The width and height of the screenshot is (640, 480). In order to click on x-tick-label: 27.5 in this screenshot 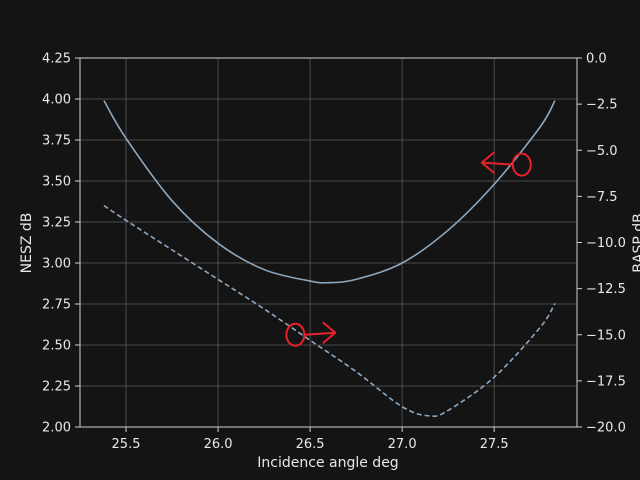, I will do `click(494, 444)`.